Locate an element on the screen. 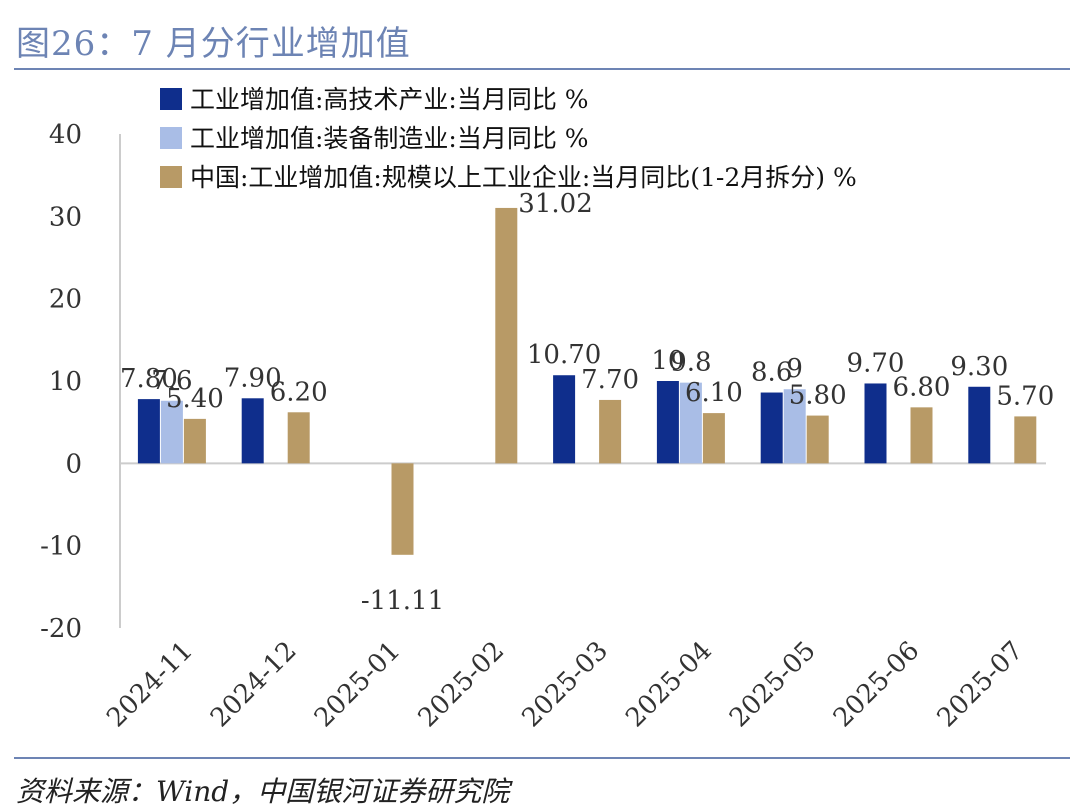 The image size is (1080, 812). data-label: 6.10 is located at coordinates (714, 393).